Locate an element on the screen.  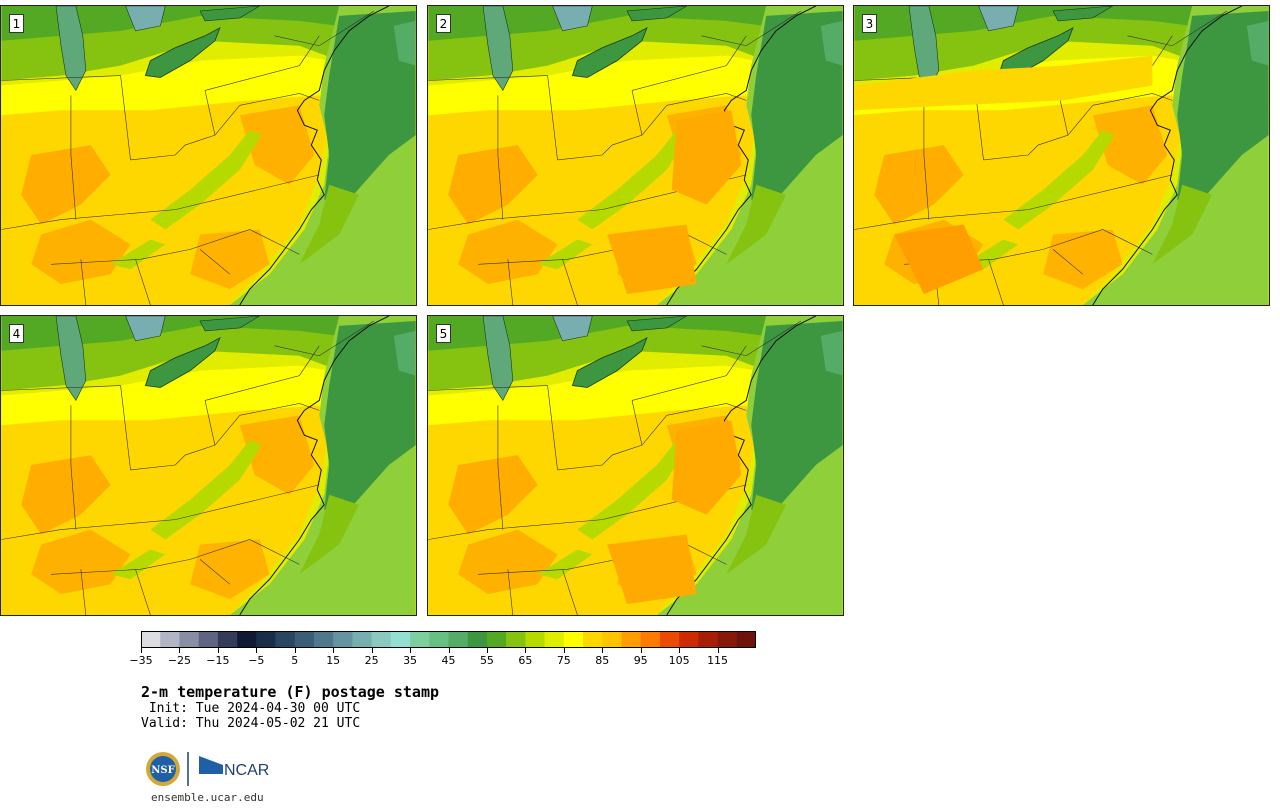
chart-title: 2-m temperature (F) postage stamp is located at coordinates (290, 692).